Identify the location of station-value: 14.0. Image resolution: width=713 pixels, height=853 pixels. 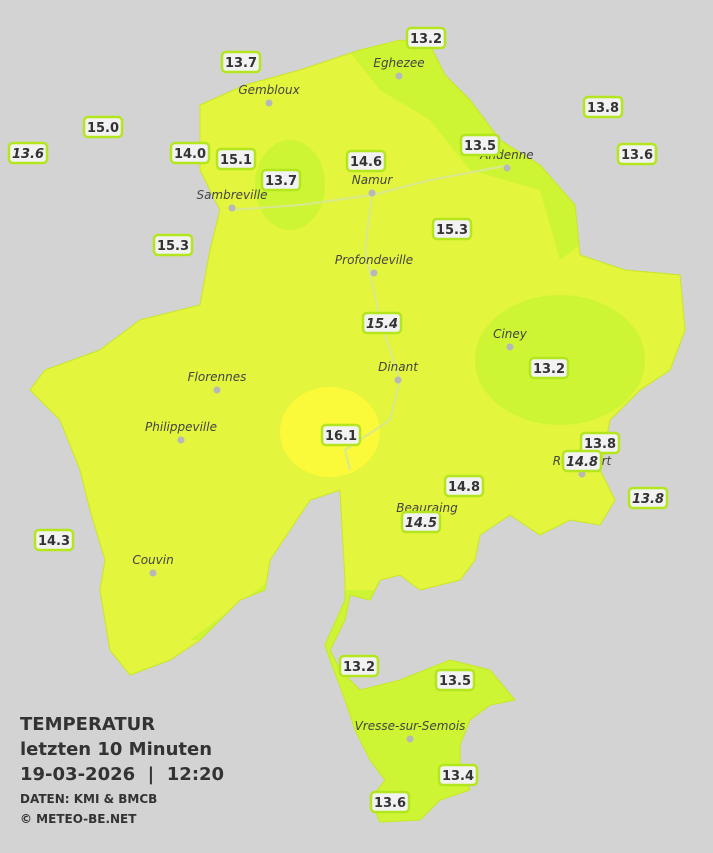
(190, 154).